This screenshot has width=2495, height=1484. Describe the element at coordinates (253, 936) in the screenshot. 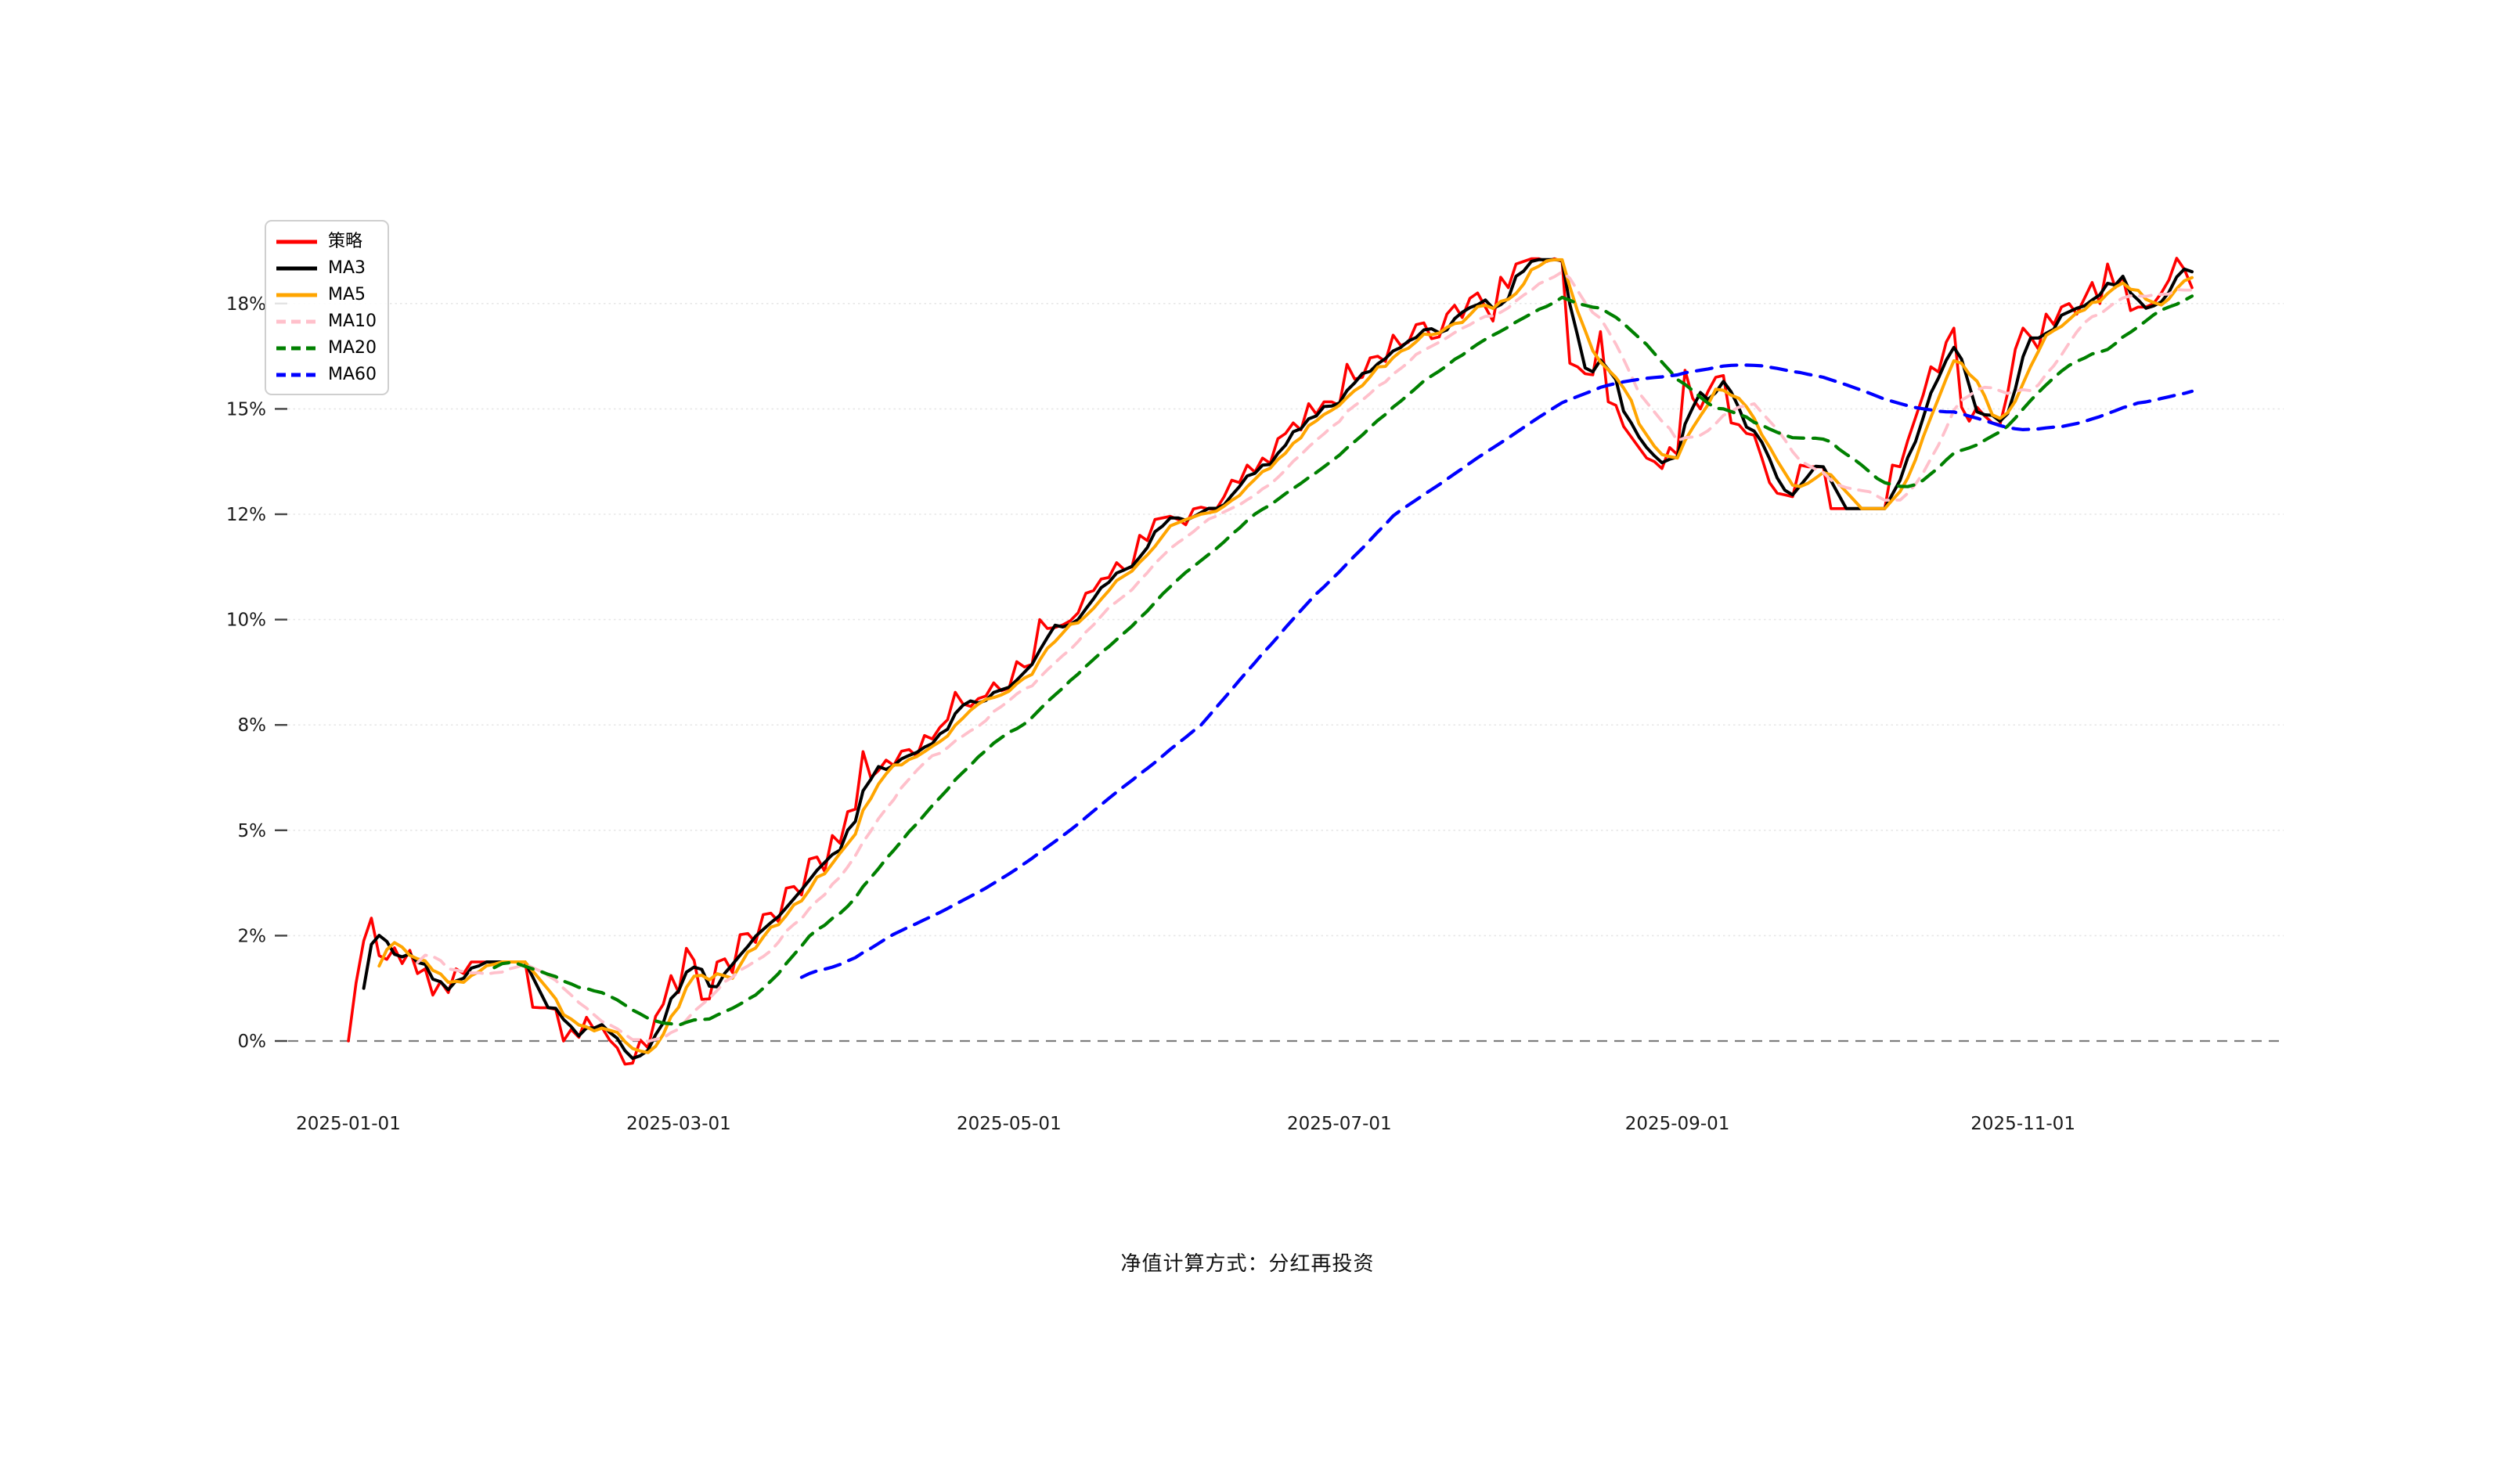

I see `y-axis-tick-label: 2%` at that location.